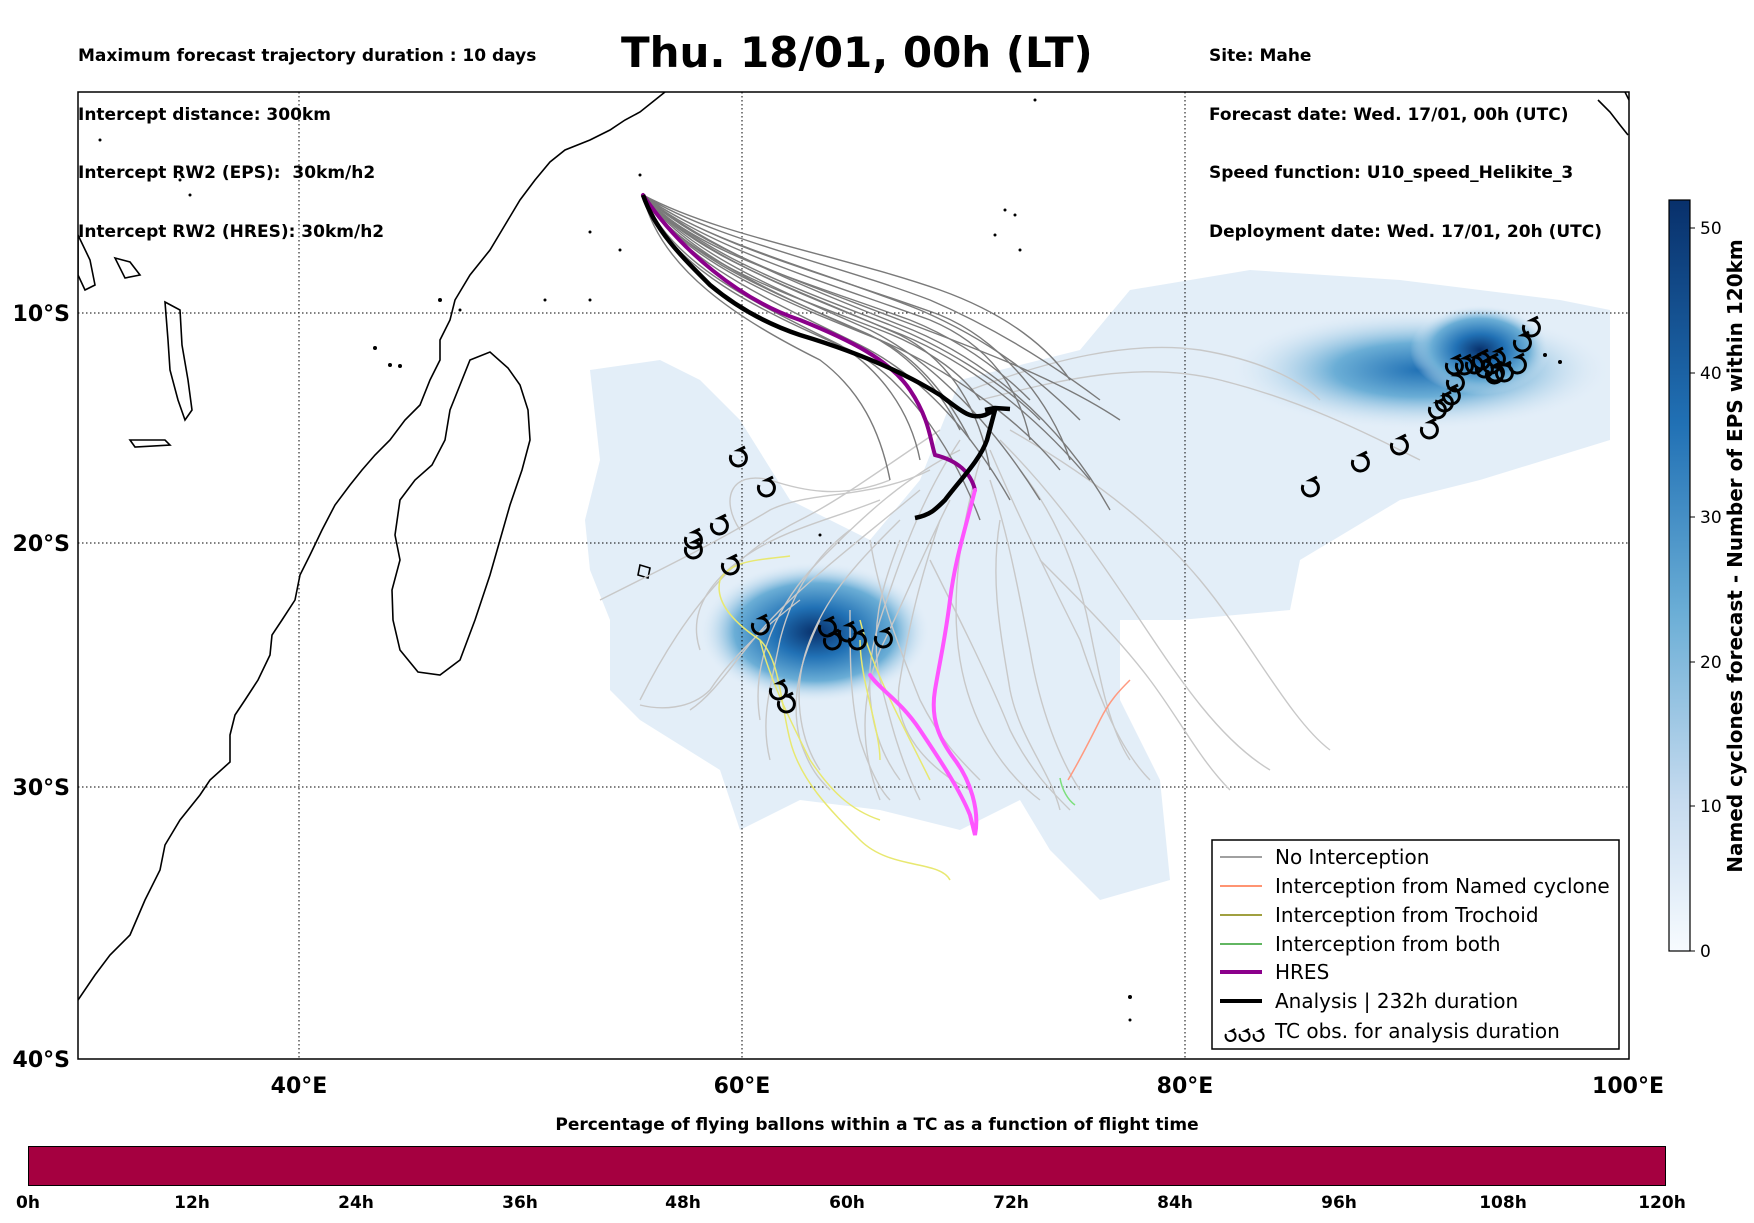 This screenshot has height=1223, width=1754. Describe the element at coordinates (356, 1203) in the screenshot. I see `time-tick-24h: 24h` at that location.